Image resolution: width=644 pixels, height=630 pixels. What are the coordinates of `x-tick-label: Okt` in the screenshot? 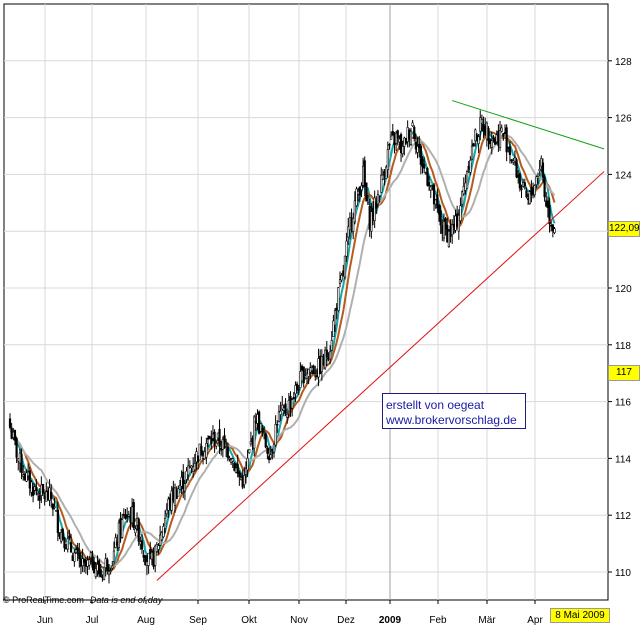 It's located at (249, 620).